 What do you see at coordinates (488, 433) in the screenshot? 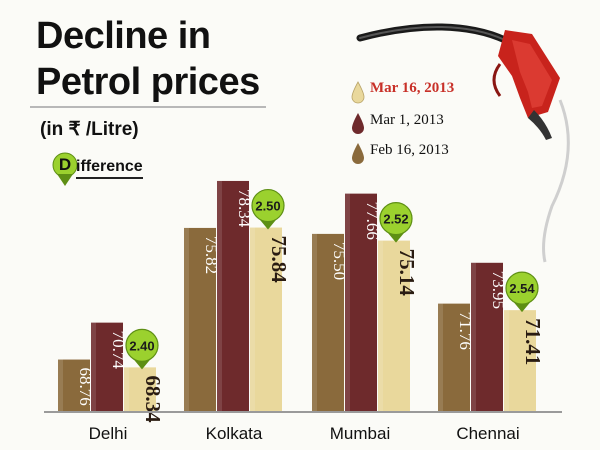
I see `category-label: Chennai` at bounding box center [488, 433].